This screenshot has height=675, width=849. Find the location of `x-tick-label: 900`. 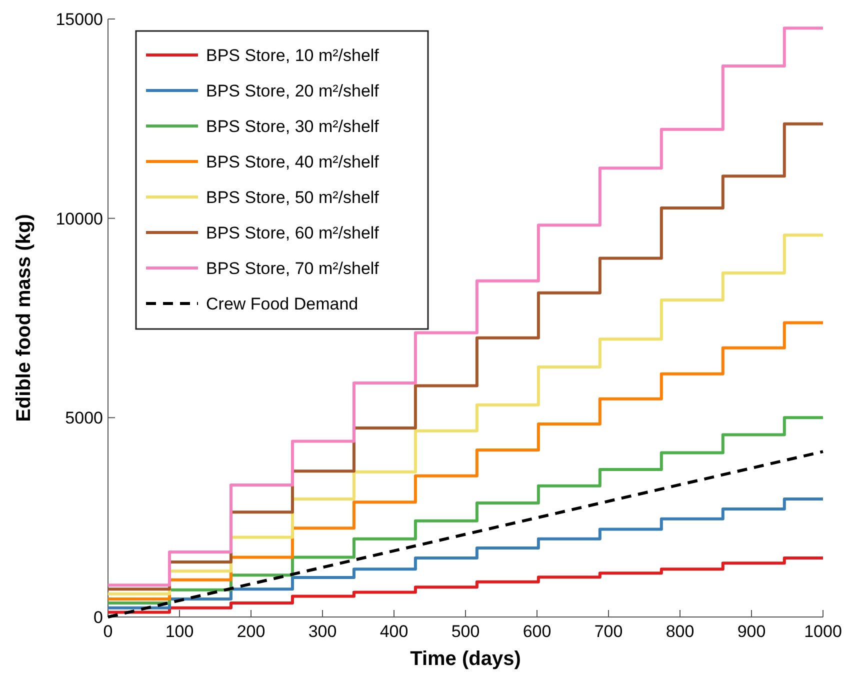

x-tick-label: 900 is located at coordinates (751, 631).